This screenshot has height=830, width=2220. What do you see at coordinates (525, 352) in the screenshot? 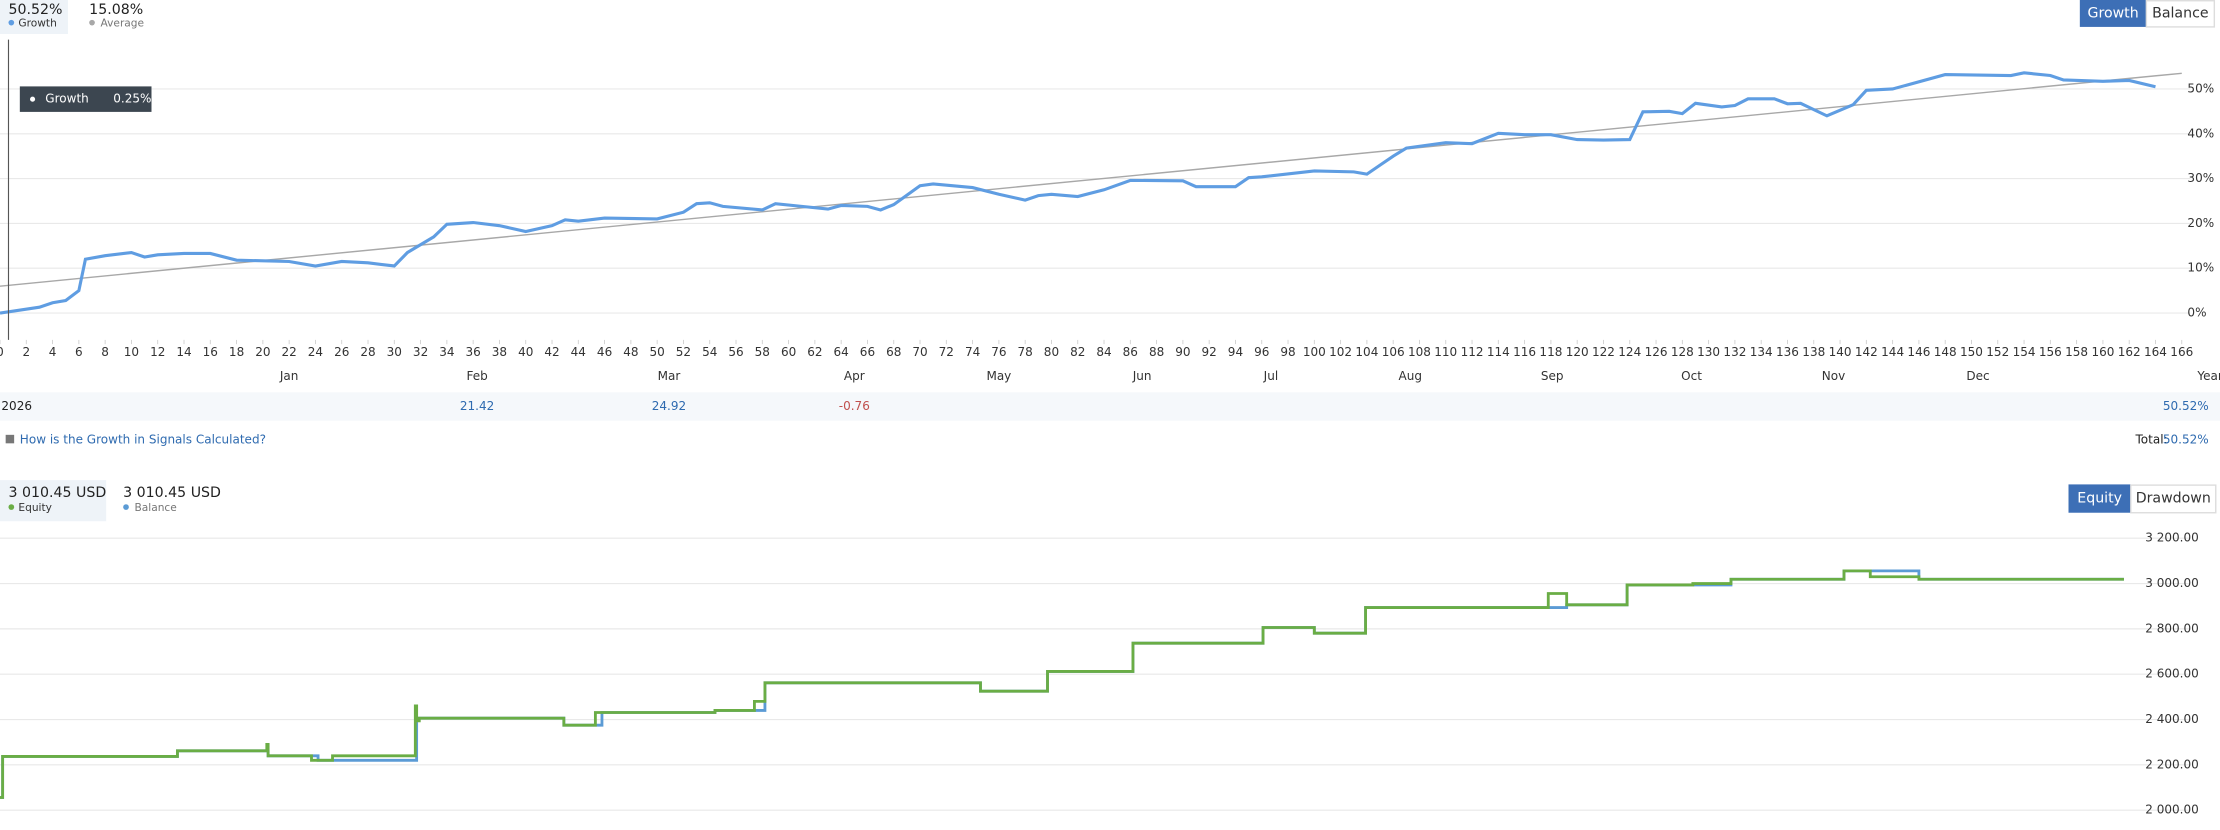
I see `x-tick-label: 40` at bounding box center [525, 352].